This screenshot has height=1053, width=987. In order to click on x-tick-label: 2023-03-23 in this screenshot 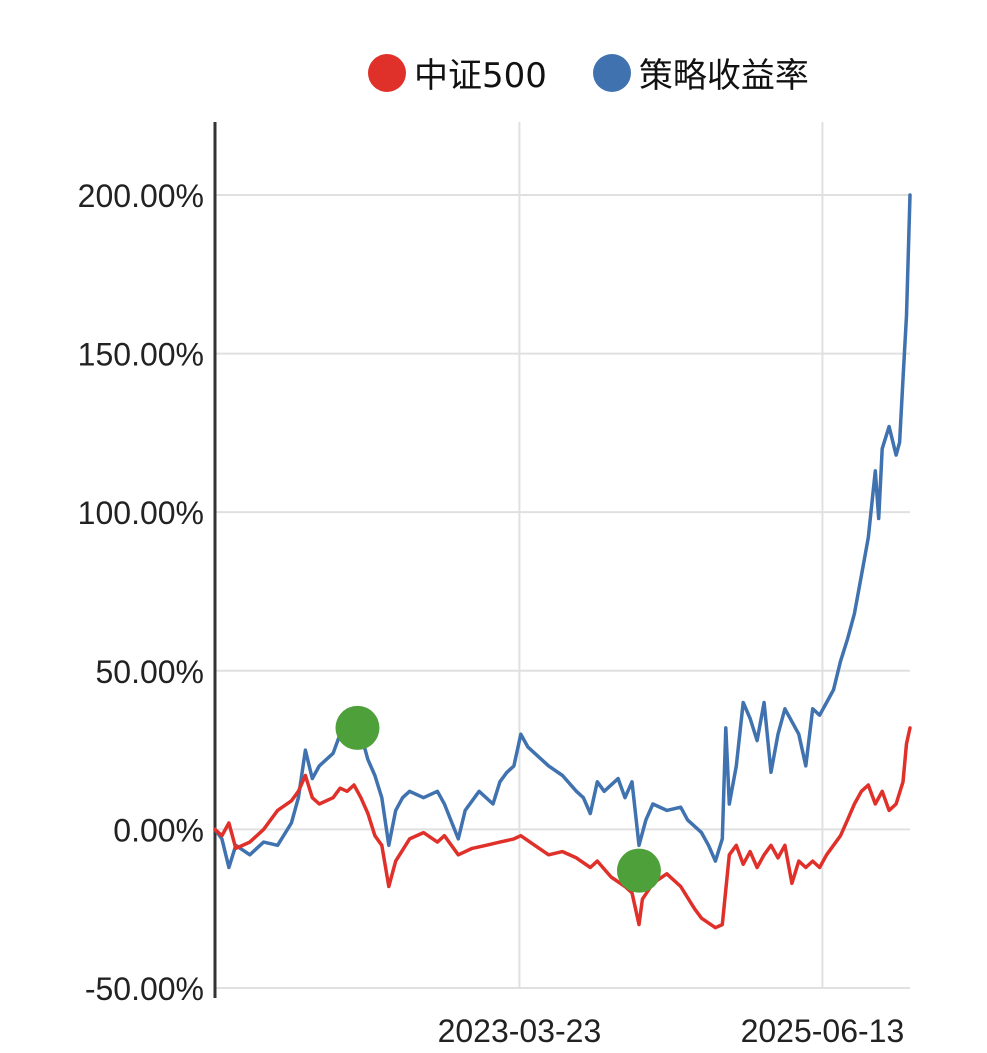, I will do `click(520, 1031)`.